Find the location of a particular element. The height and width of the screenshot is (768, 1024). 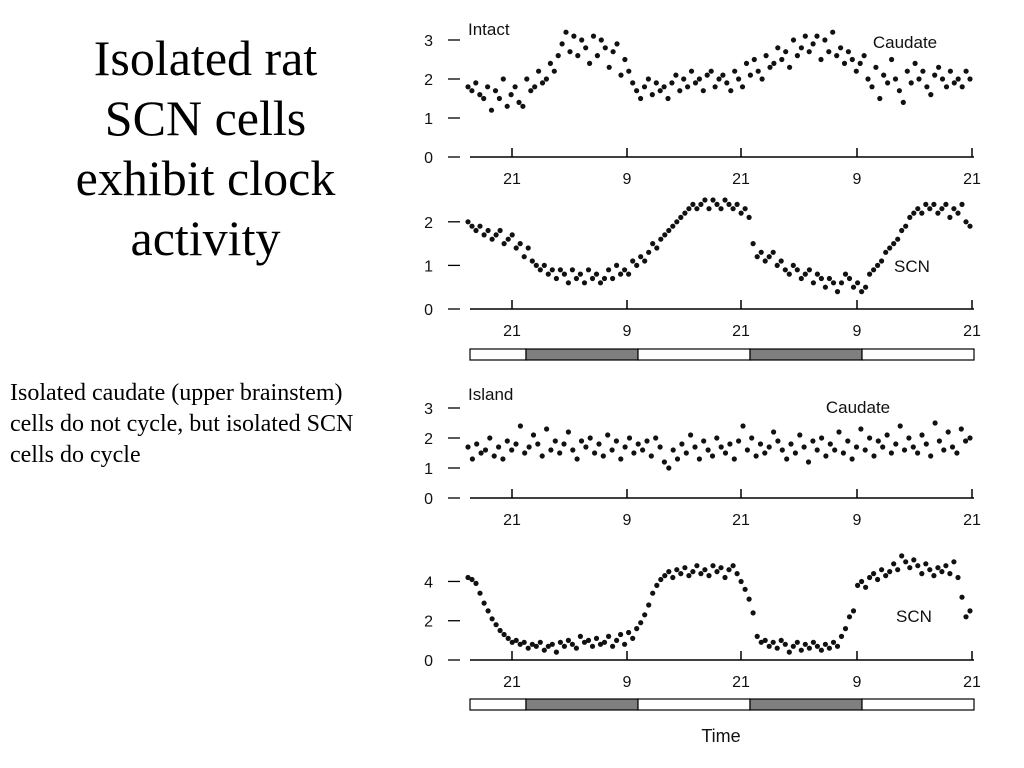

x-tick-label-1-4: 21 is located at coordinates (972, 331).